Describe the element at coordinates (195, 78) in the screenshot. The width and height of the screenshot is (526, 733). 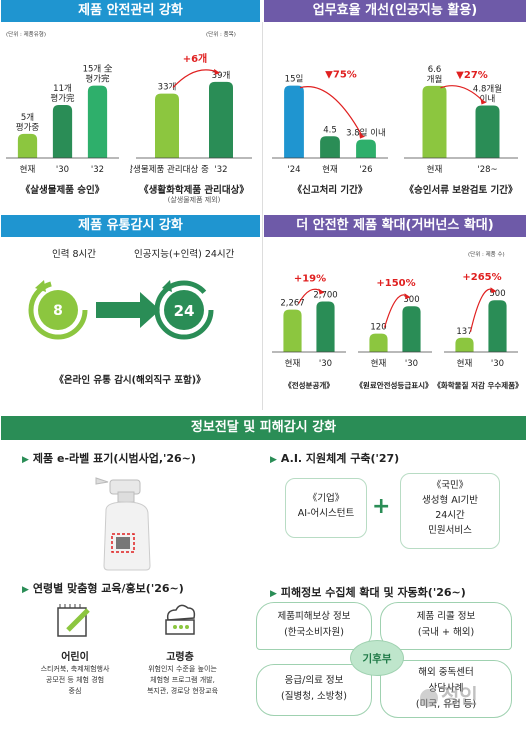
I see `change-arrow-p2` at that location.